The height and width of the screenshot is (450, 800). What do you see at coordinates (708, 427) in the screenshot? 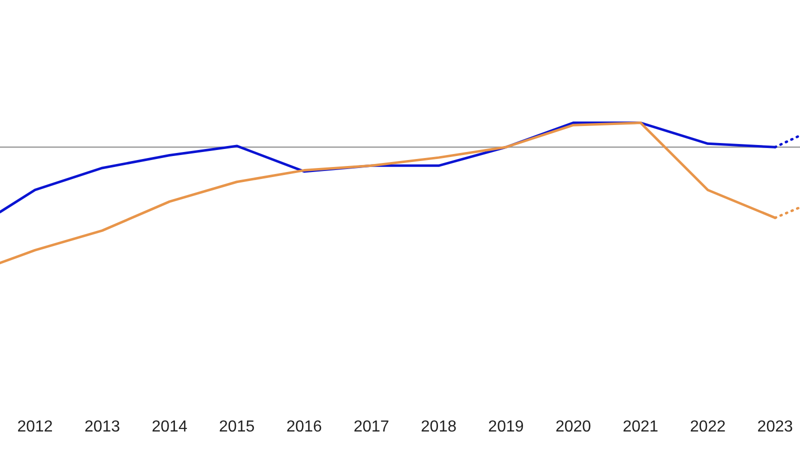
I see `x-tick-label: 2022` at bounding box center [708, 427].